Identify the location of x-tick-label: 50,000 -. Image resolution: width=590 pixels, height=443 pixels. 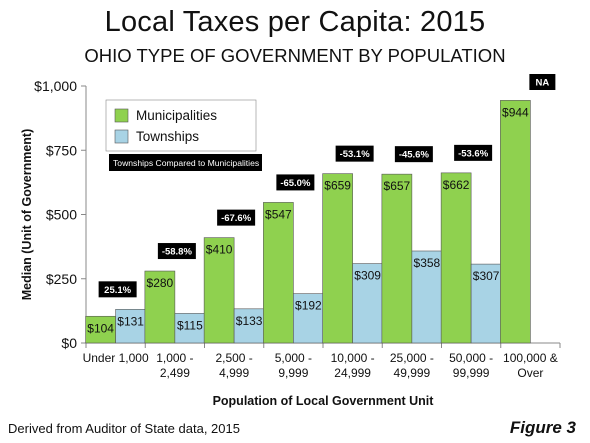
(471, 358).